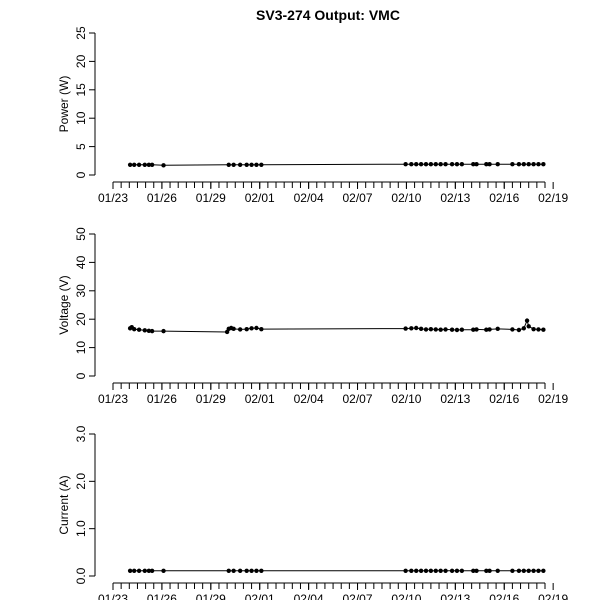 This screenshot has height=600, width=600. What do you see at coordinates (81, 146) in the screenshot?
I see `y-tick-label: 5` at bounding box center [81, 146].